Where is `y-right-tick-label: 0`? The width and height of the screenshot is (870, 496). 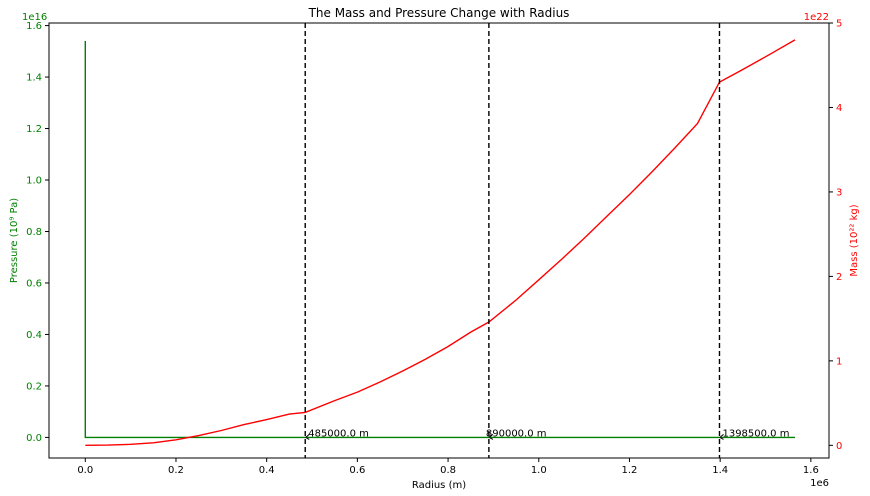 y-right-tick-label: 0 is located at coordinates (839, 446).